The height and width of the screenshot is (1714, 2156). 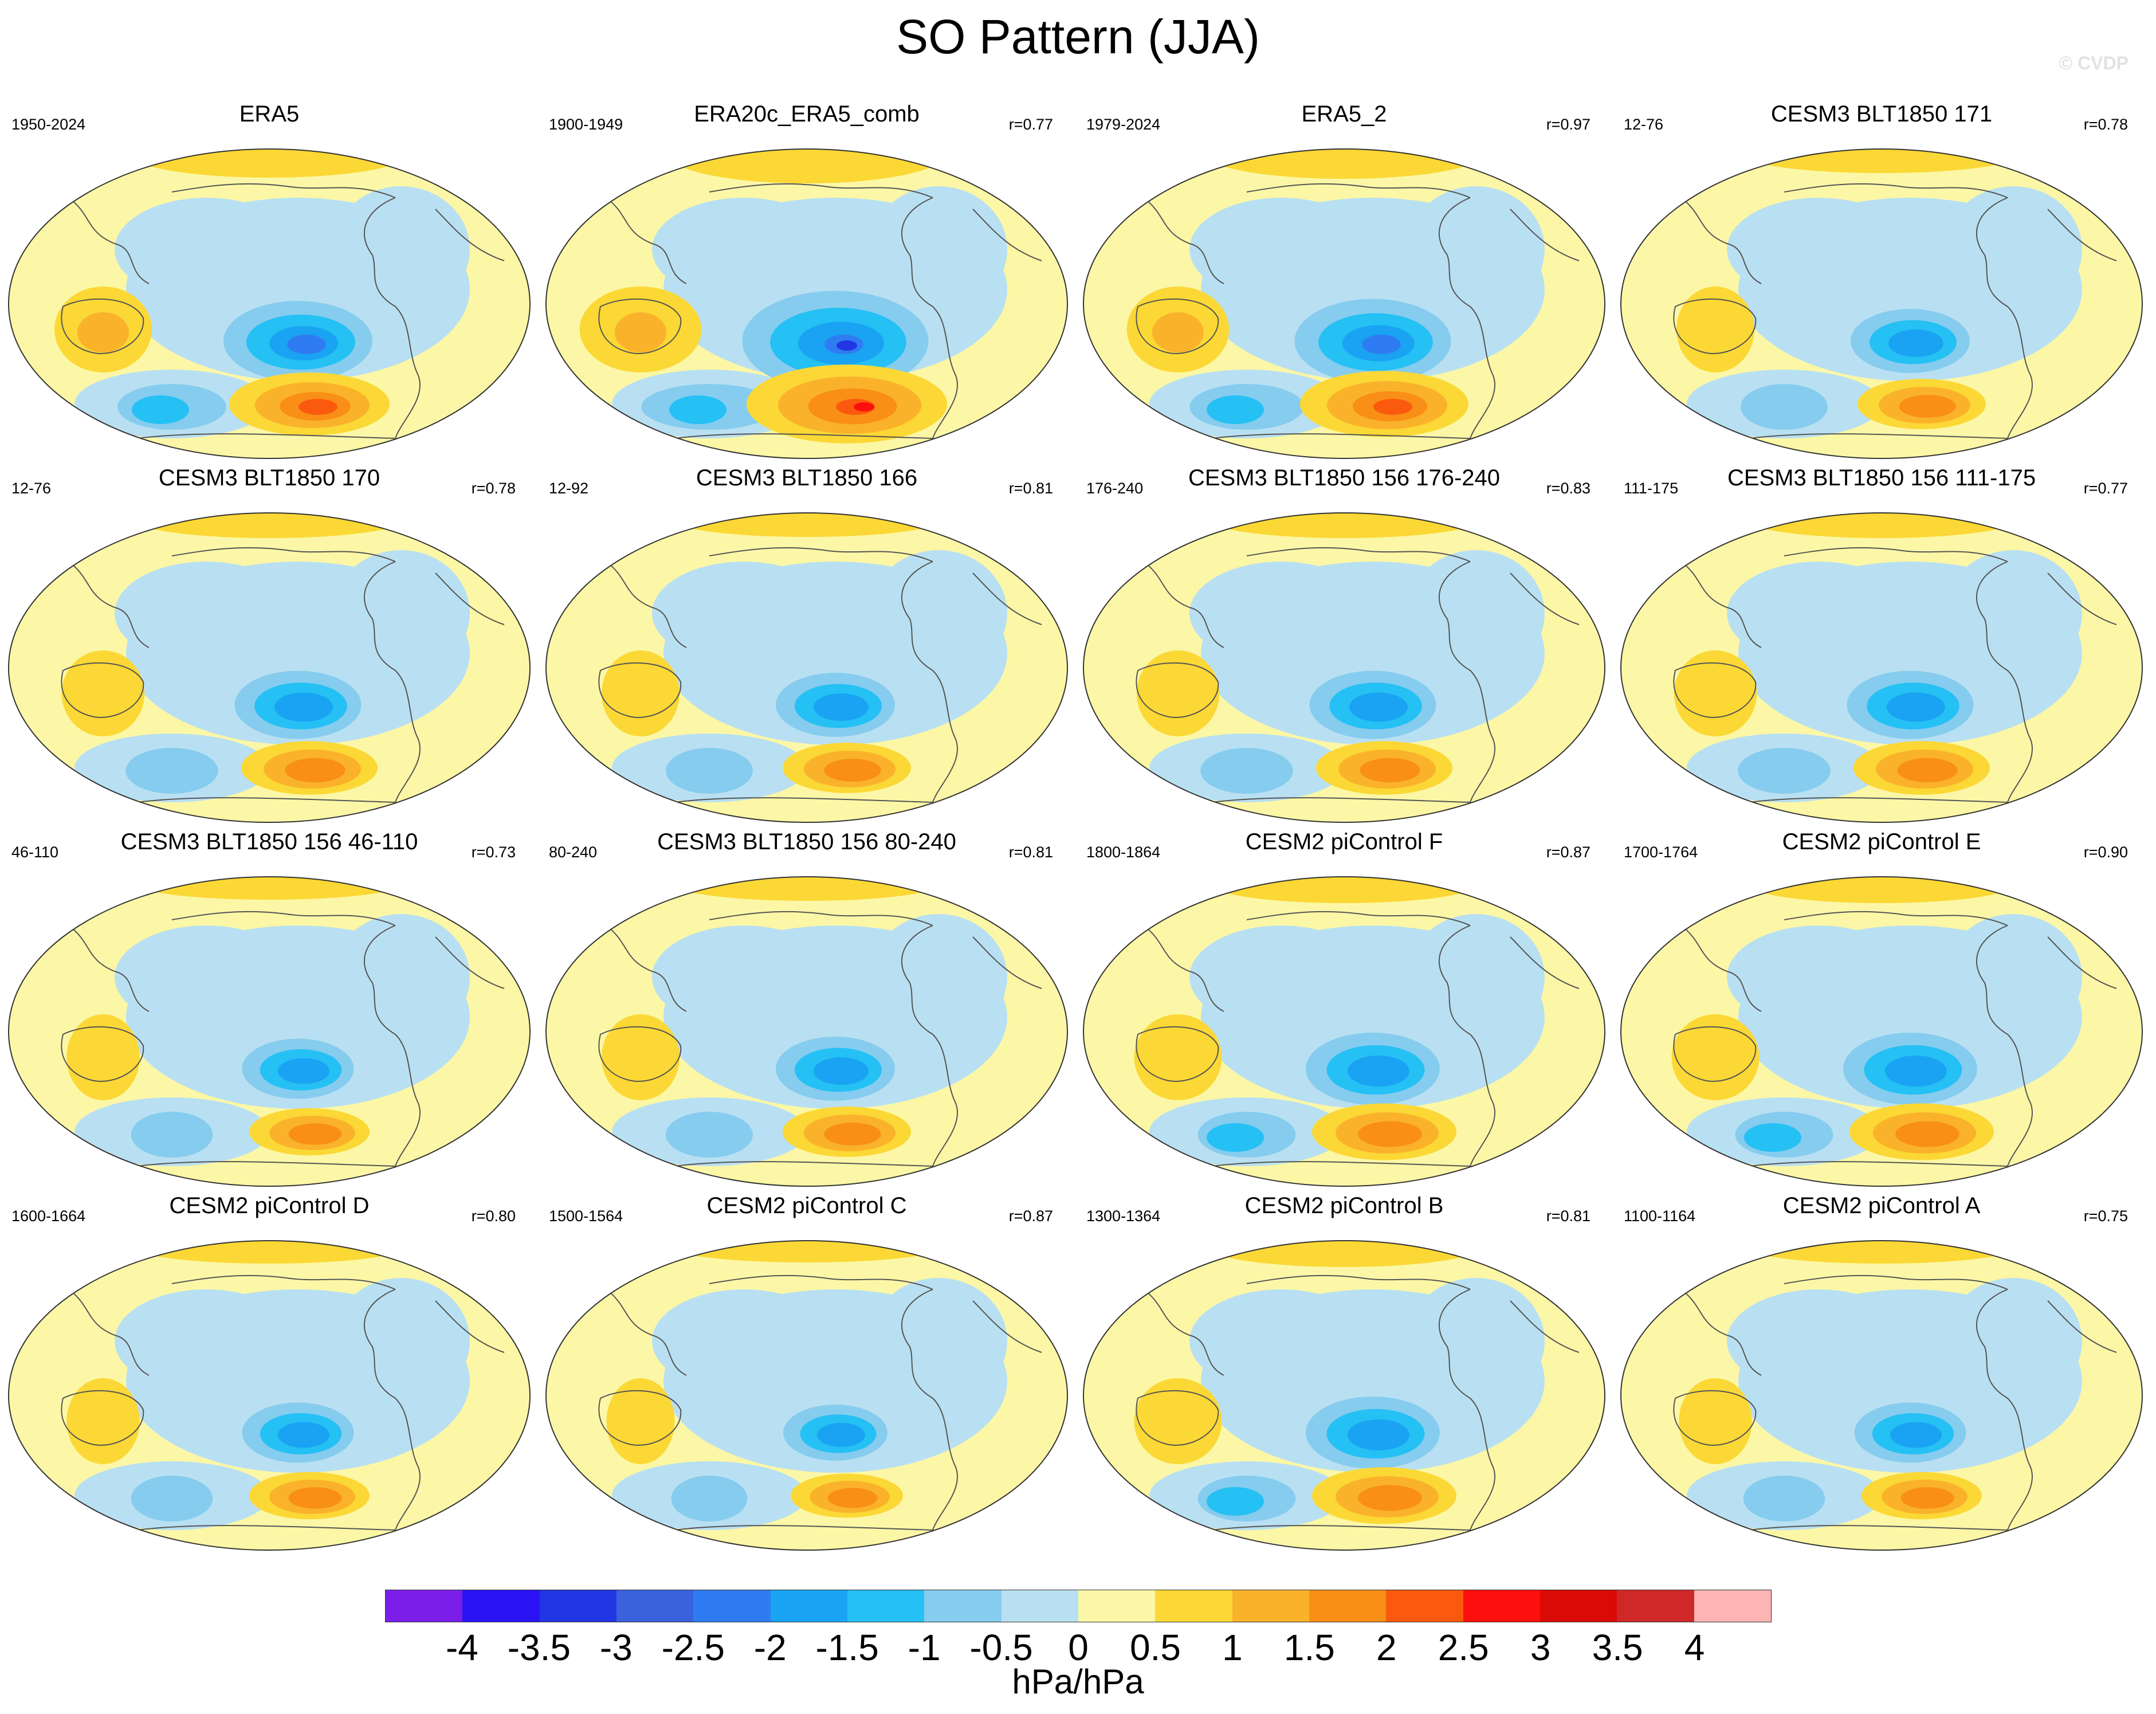 I want to click on panel-period: 1700-1764, so click(x=1661, y=852).